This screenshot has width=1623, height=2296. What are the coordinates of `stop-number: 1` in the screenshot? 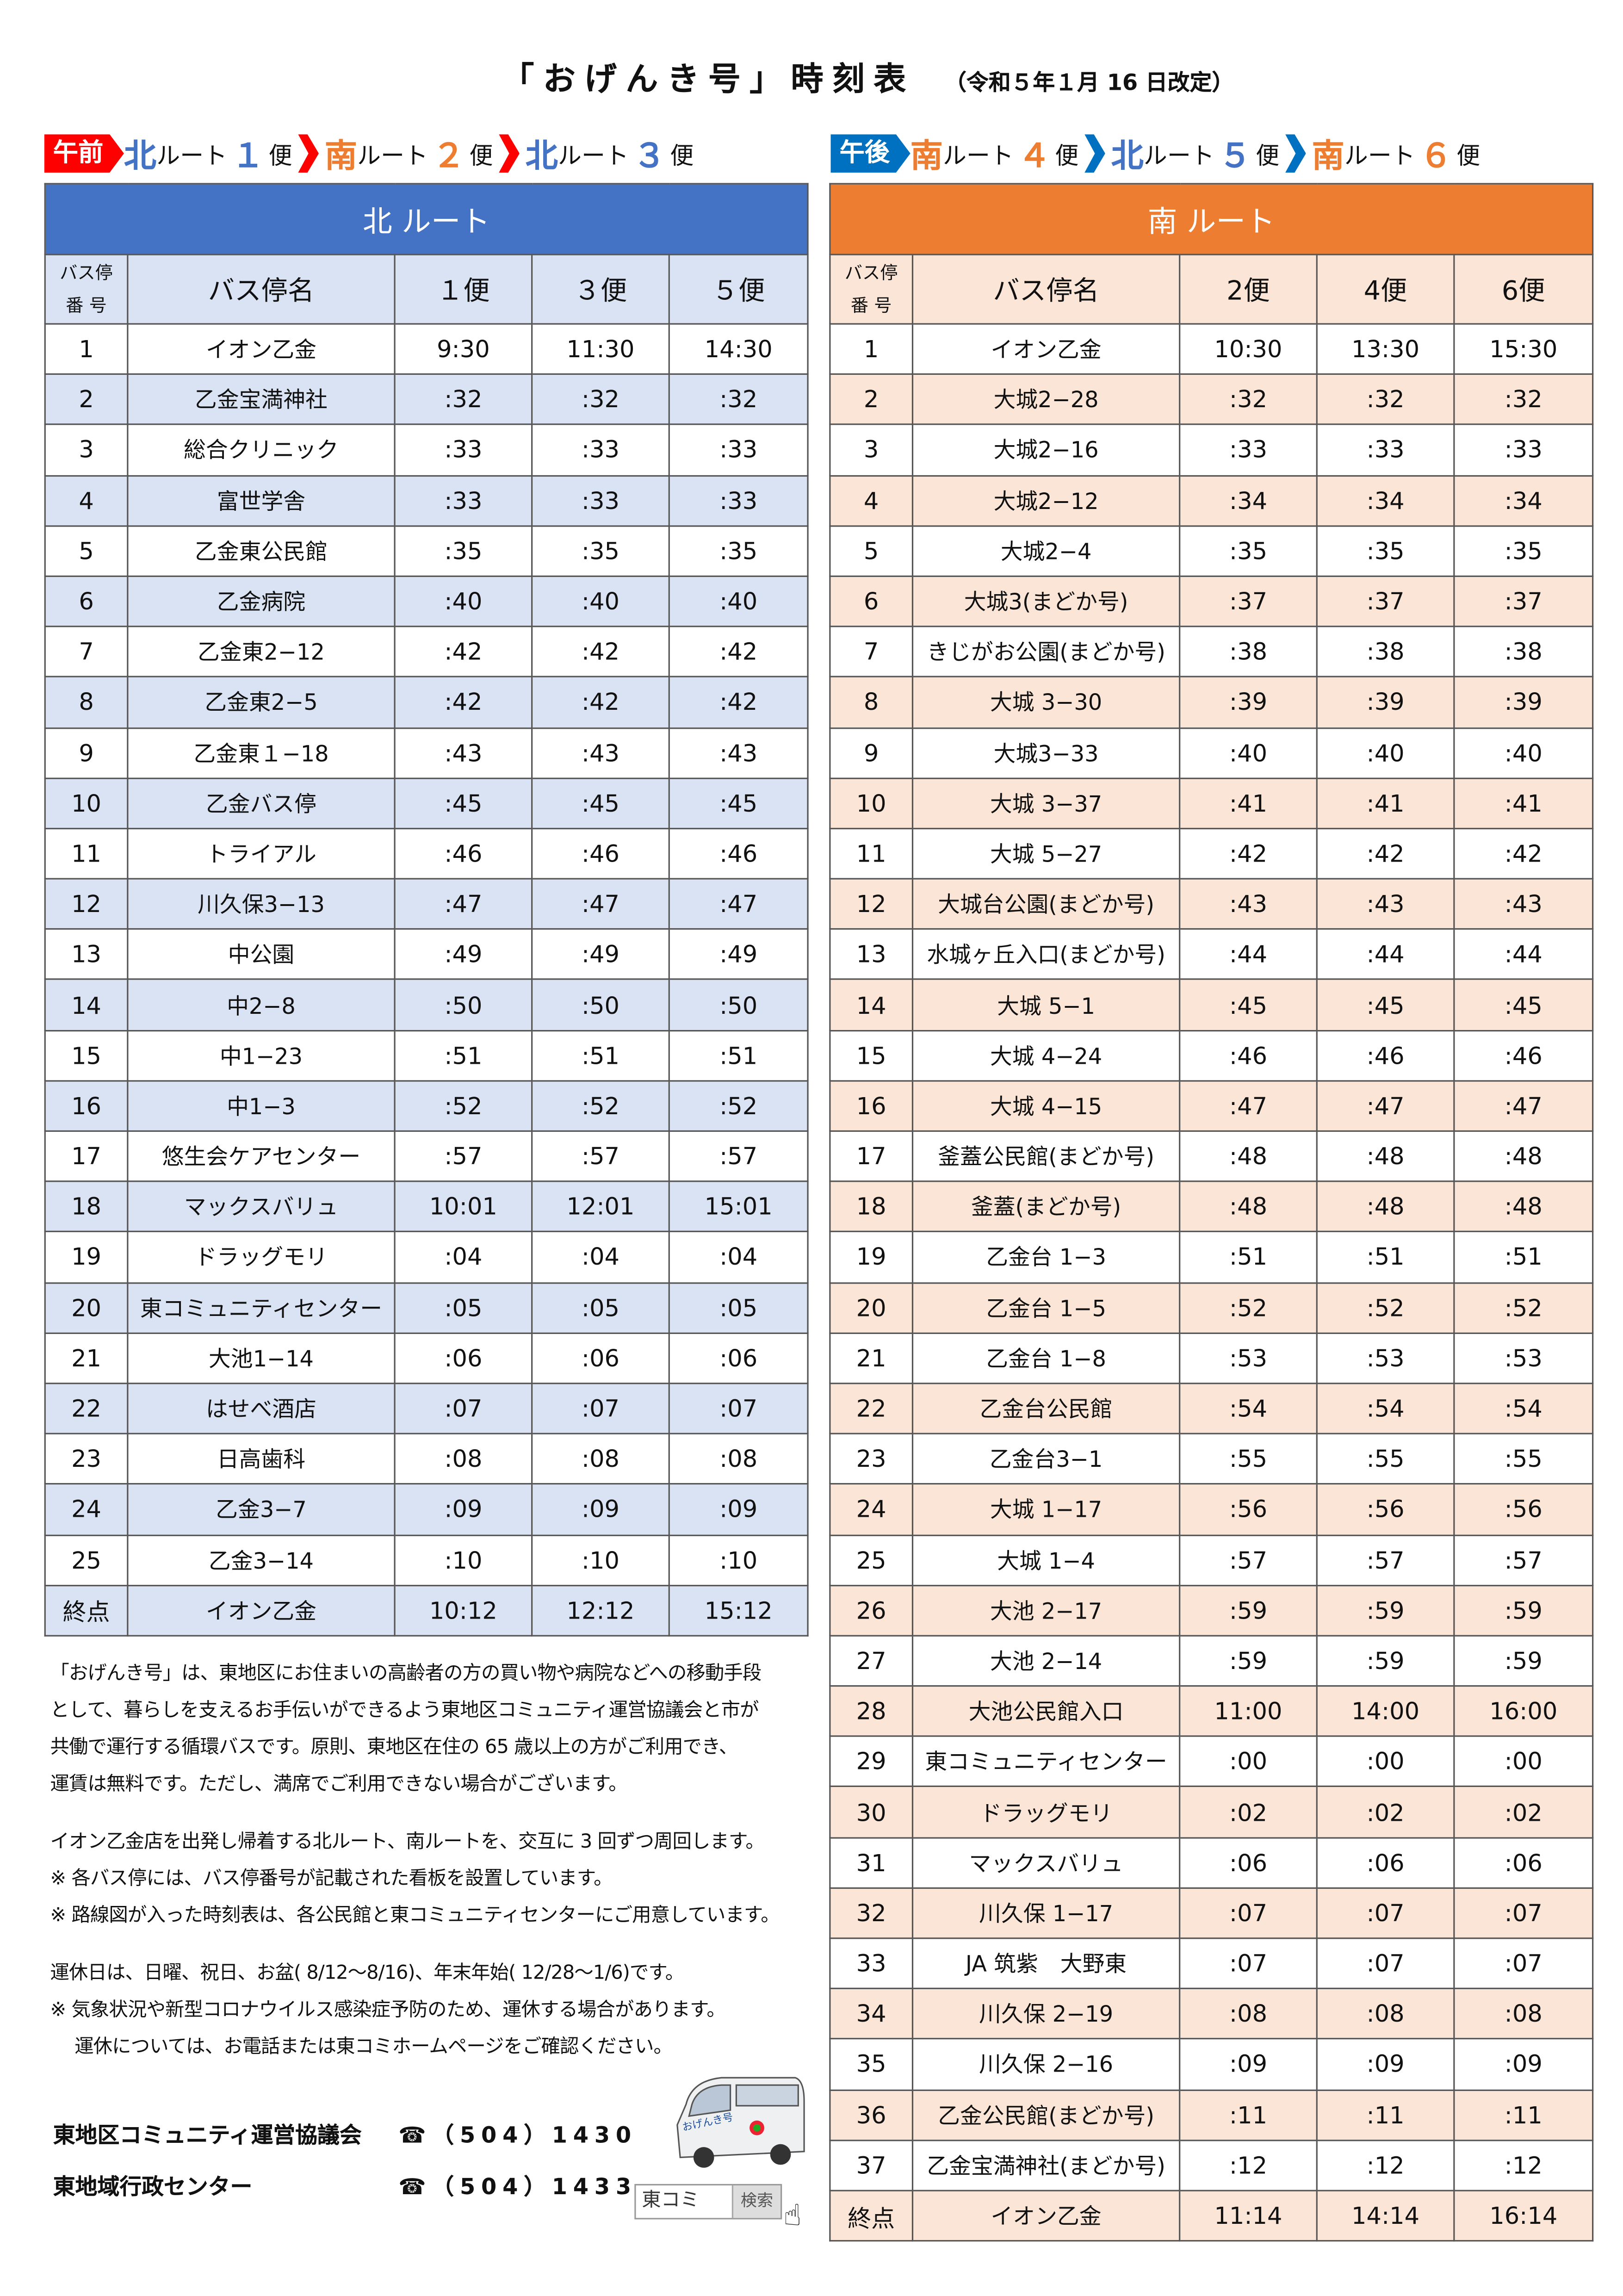 It's located at (871, 349).